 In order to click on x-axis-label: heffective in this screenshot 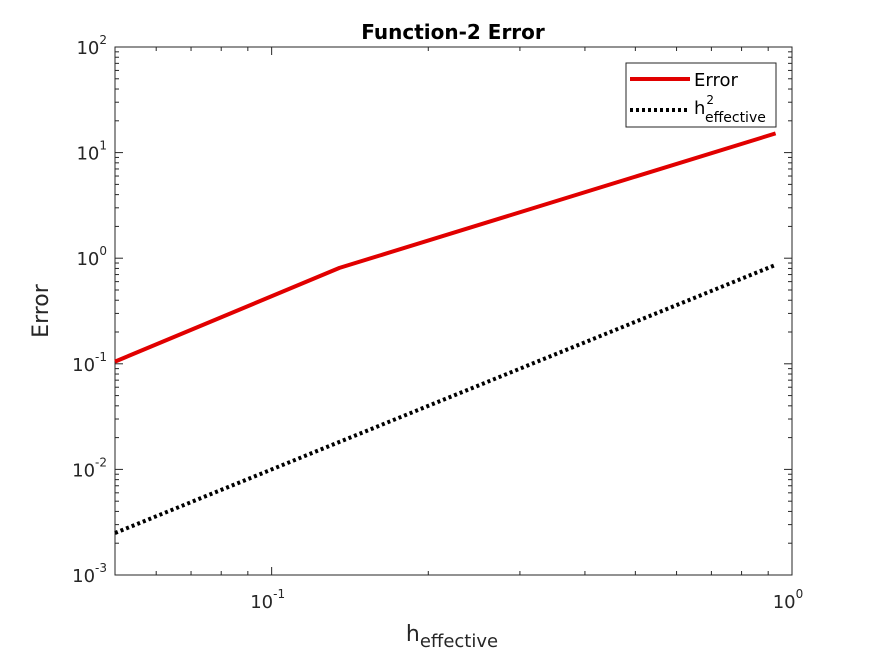, I will do `click(452, 637)`.